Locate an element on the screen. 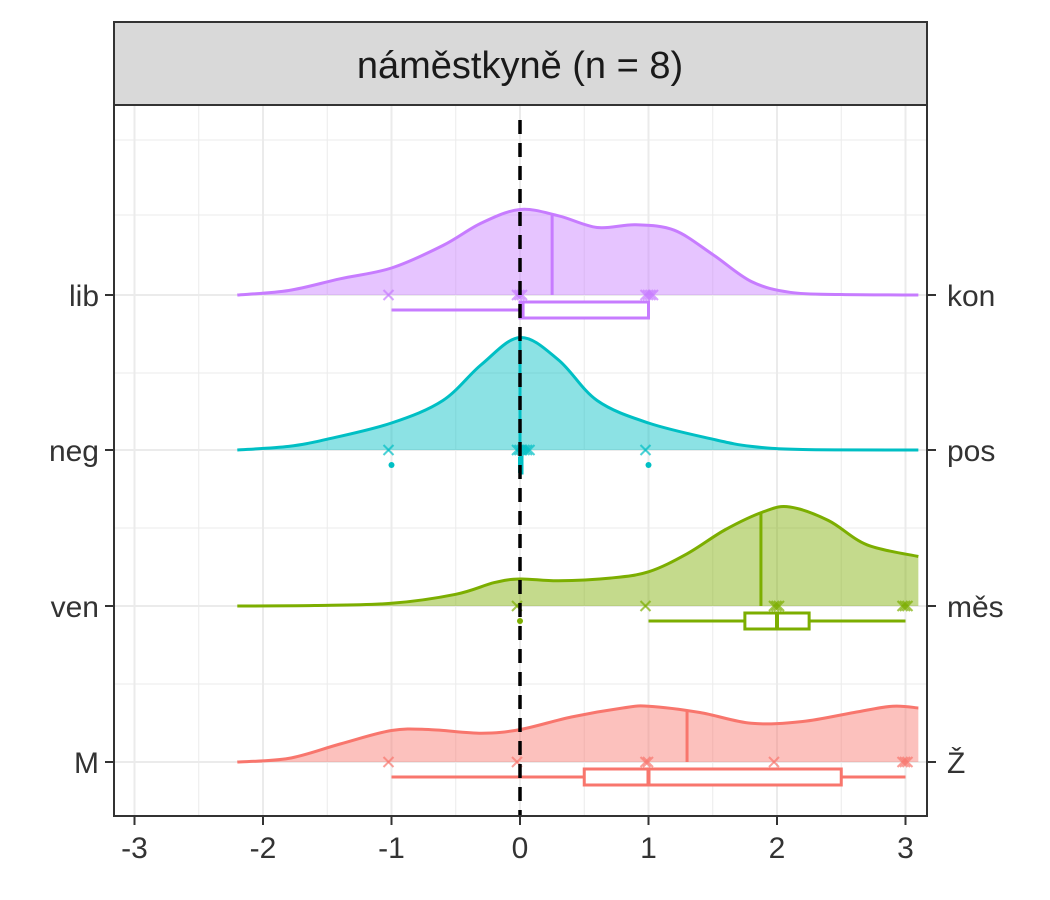  x-tick-label: 0 is located at coordinates (520, 848).